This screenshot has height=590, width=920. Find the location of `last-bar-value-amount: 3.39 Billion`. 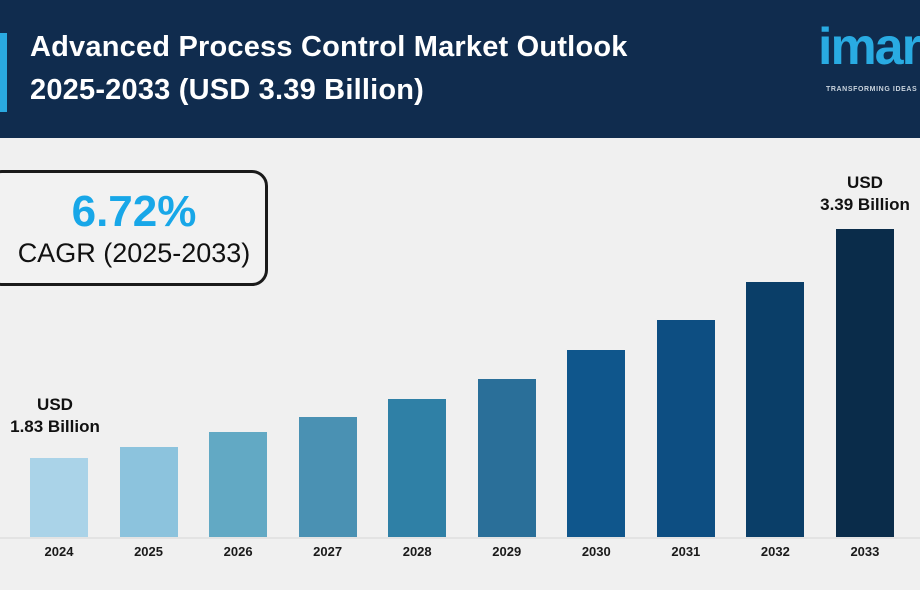

last-bar-value-amount: 3.39 Billion is located at coordinates (865, 204).